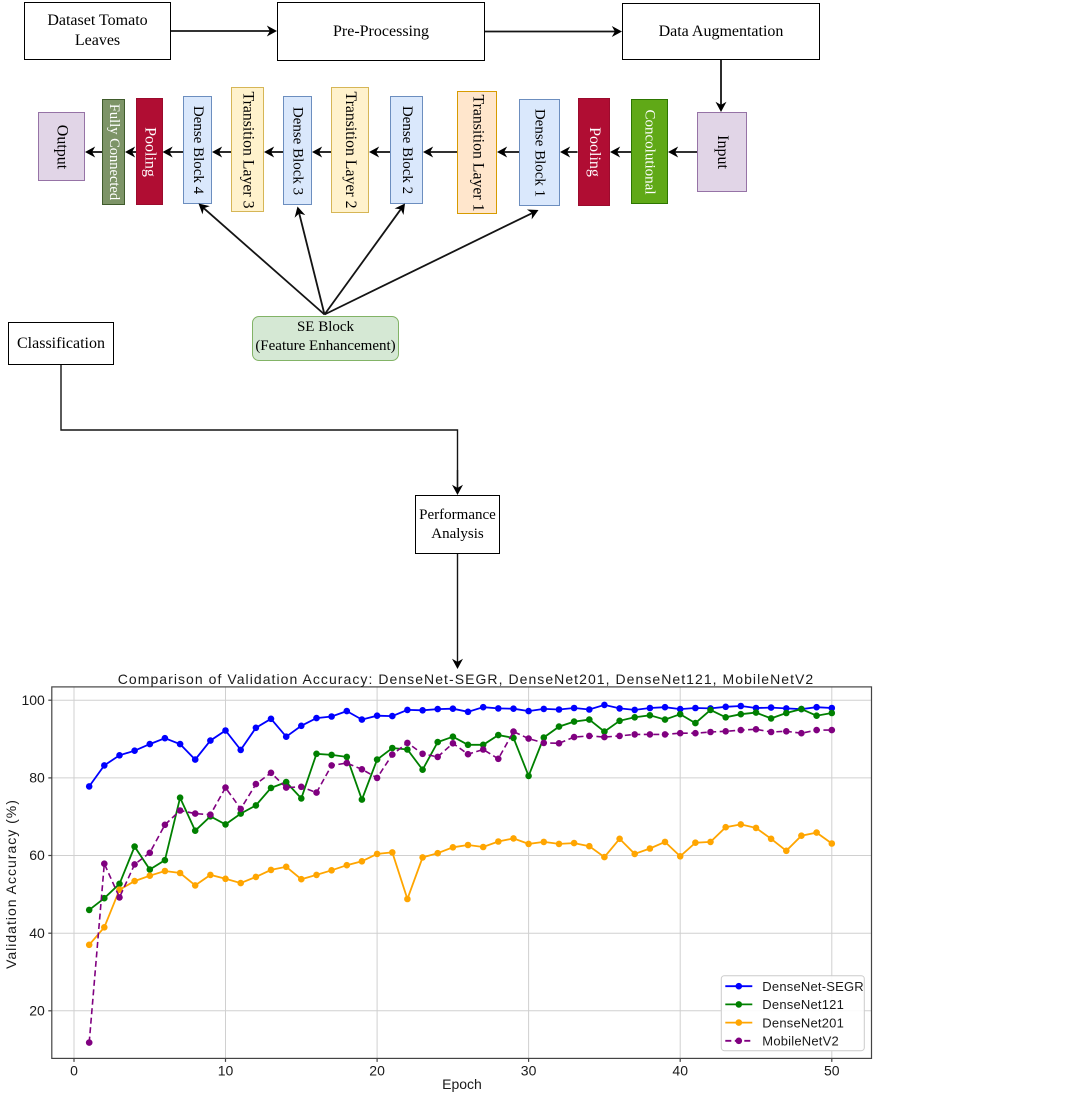 This screenshot has width=1088, height=1100. Describe the element at coordinates (832, 1070) in the screenshot. I see `svg-text: 50` at that location.